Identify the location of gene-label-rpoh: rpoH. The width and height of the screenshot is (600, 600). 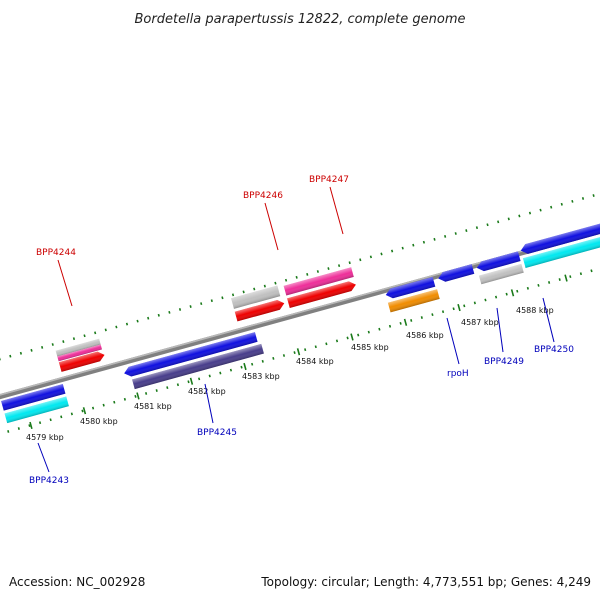
(458, 374).